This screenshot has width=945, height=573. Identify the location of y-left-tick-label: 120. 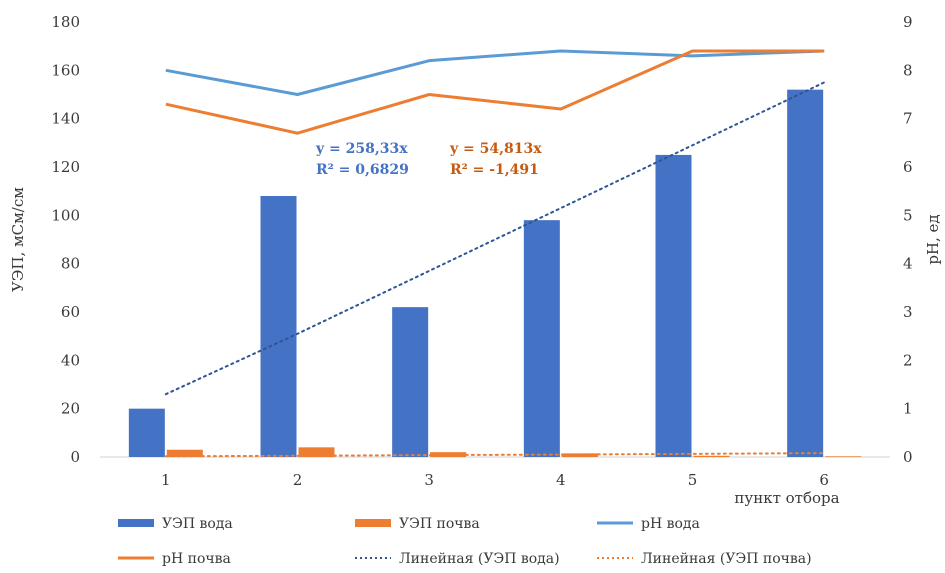
(65, 167).